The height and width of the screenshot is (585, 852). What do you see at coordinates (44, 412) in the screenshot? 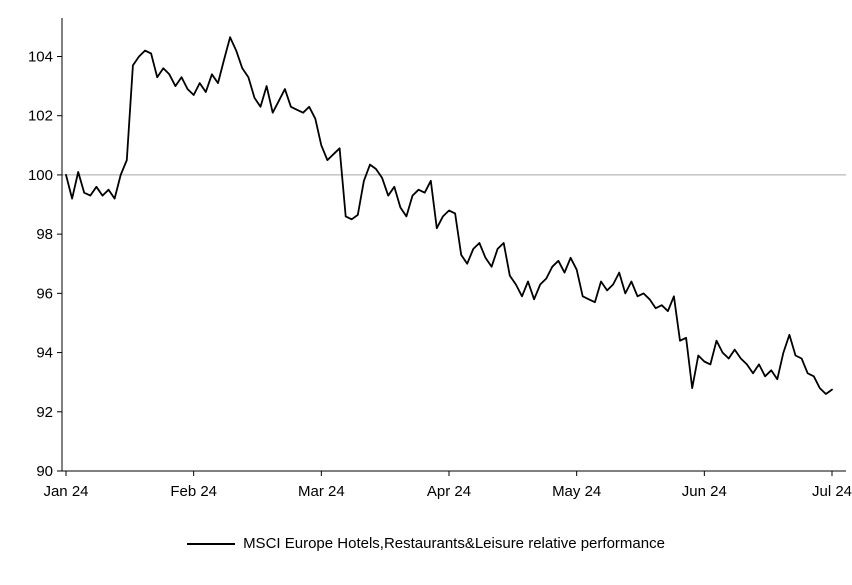
I see `y-tick-label: 92` at bounding box center [44, 412].